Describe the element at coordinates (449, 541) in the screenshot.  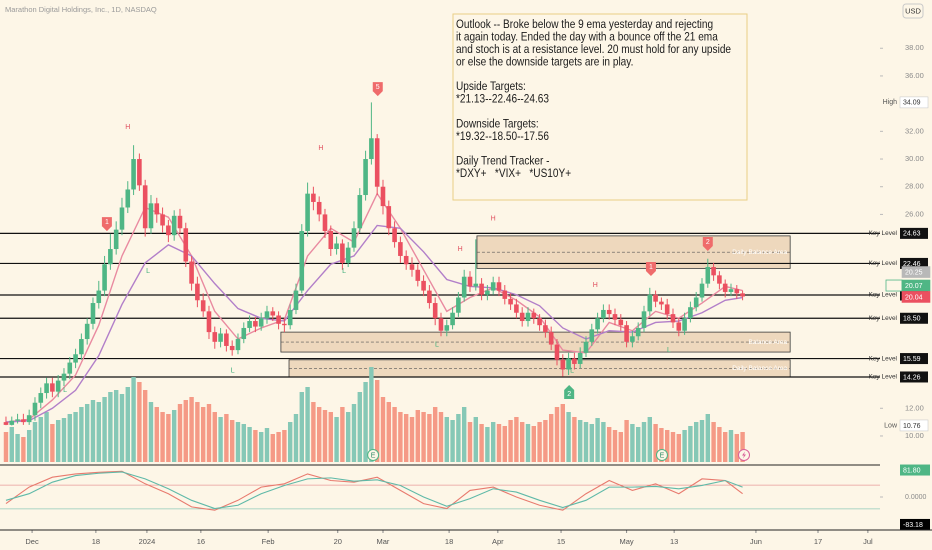
I see `x-tick-label: 18` at that location.